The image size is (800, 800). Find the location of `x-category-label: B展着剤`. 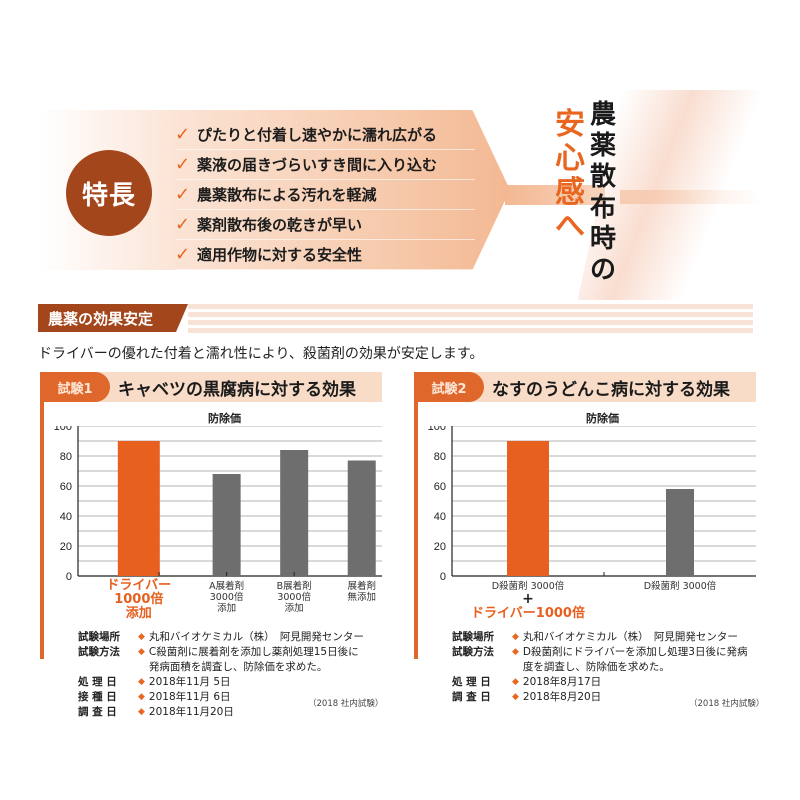

x-category-label: B展着剤 is located at coordinates (294, 586).